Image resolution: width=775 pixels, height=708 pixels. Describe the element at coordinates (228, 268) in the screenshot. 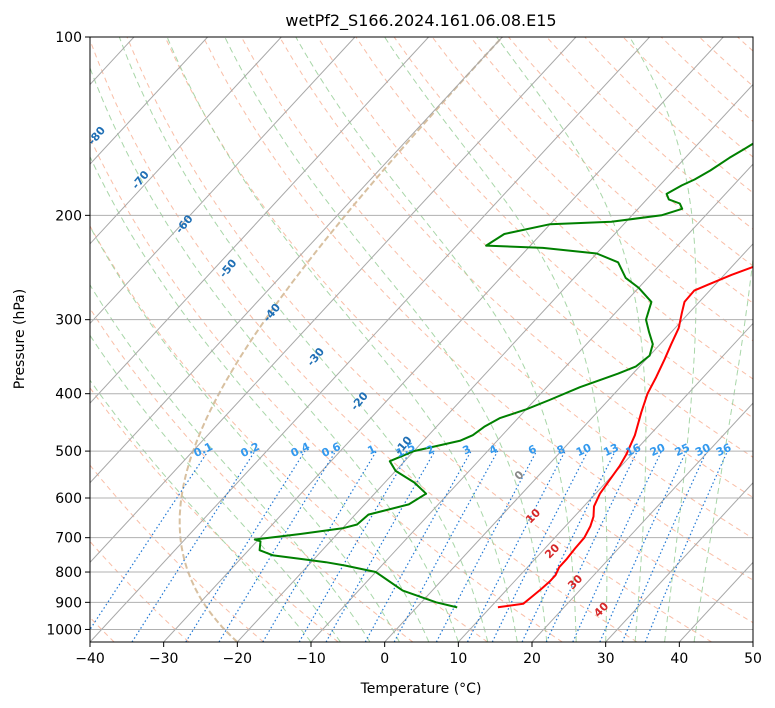

I see `moist-adiabat-label: -50` at that location.